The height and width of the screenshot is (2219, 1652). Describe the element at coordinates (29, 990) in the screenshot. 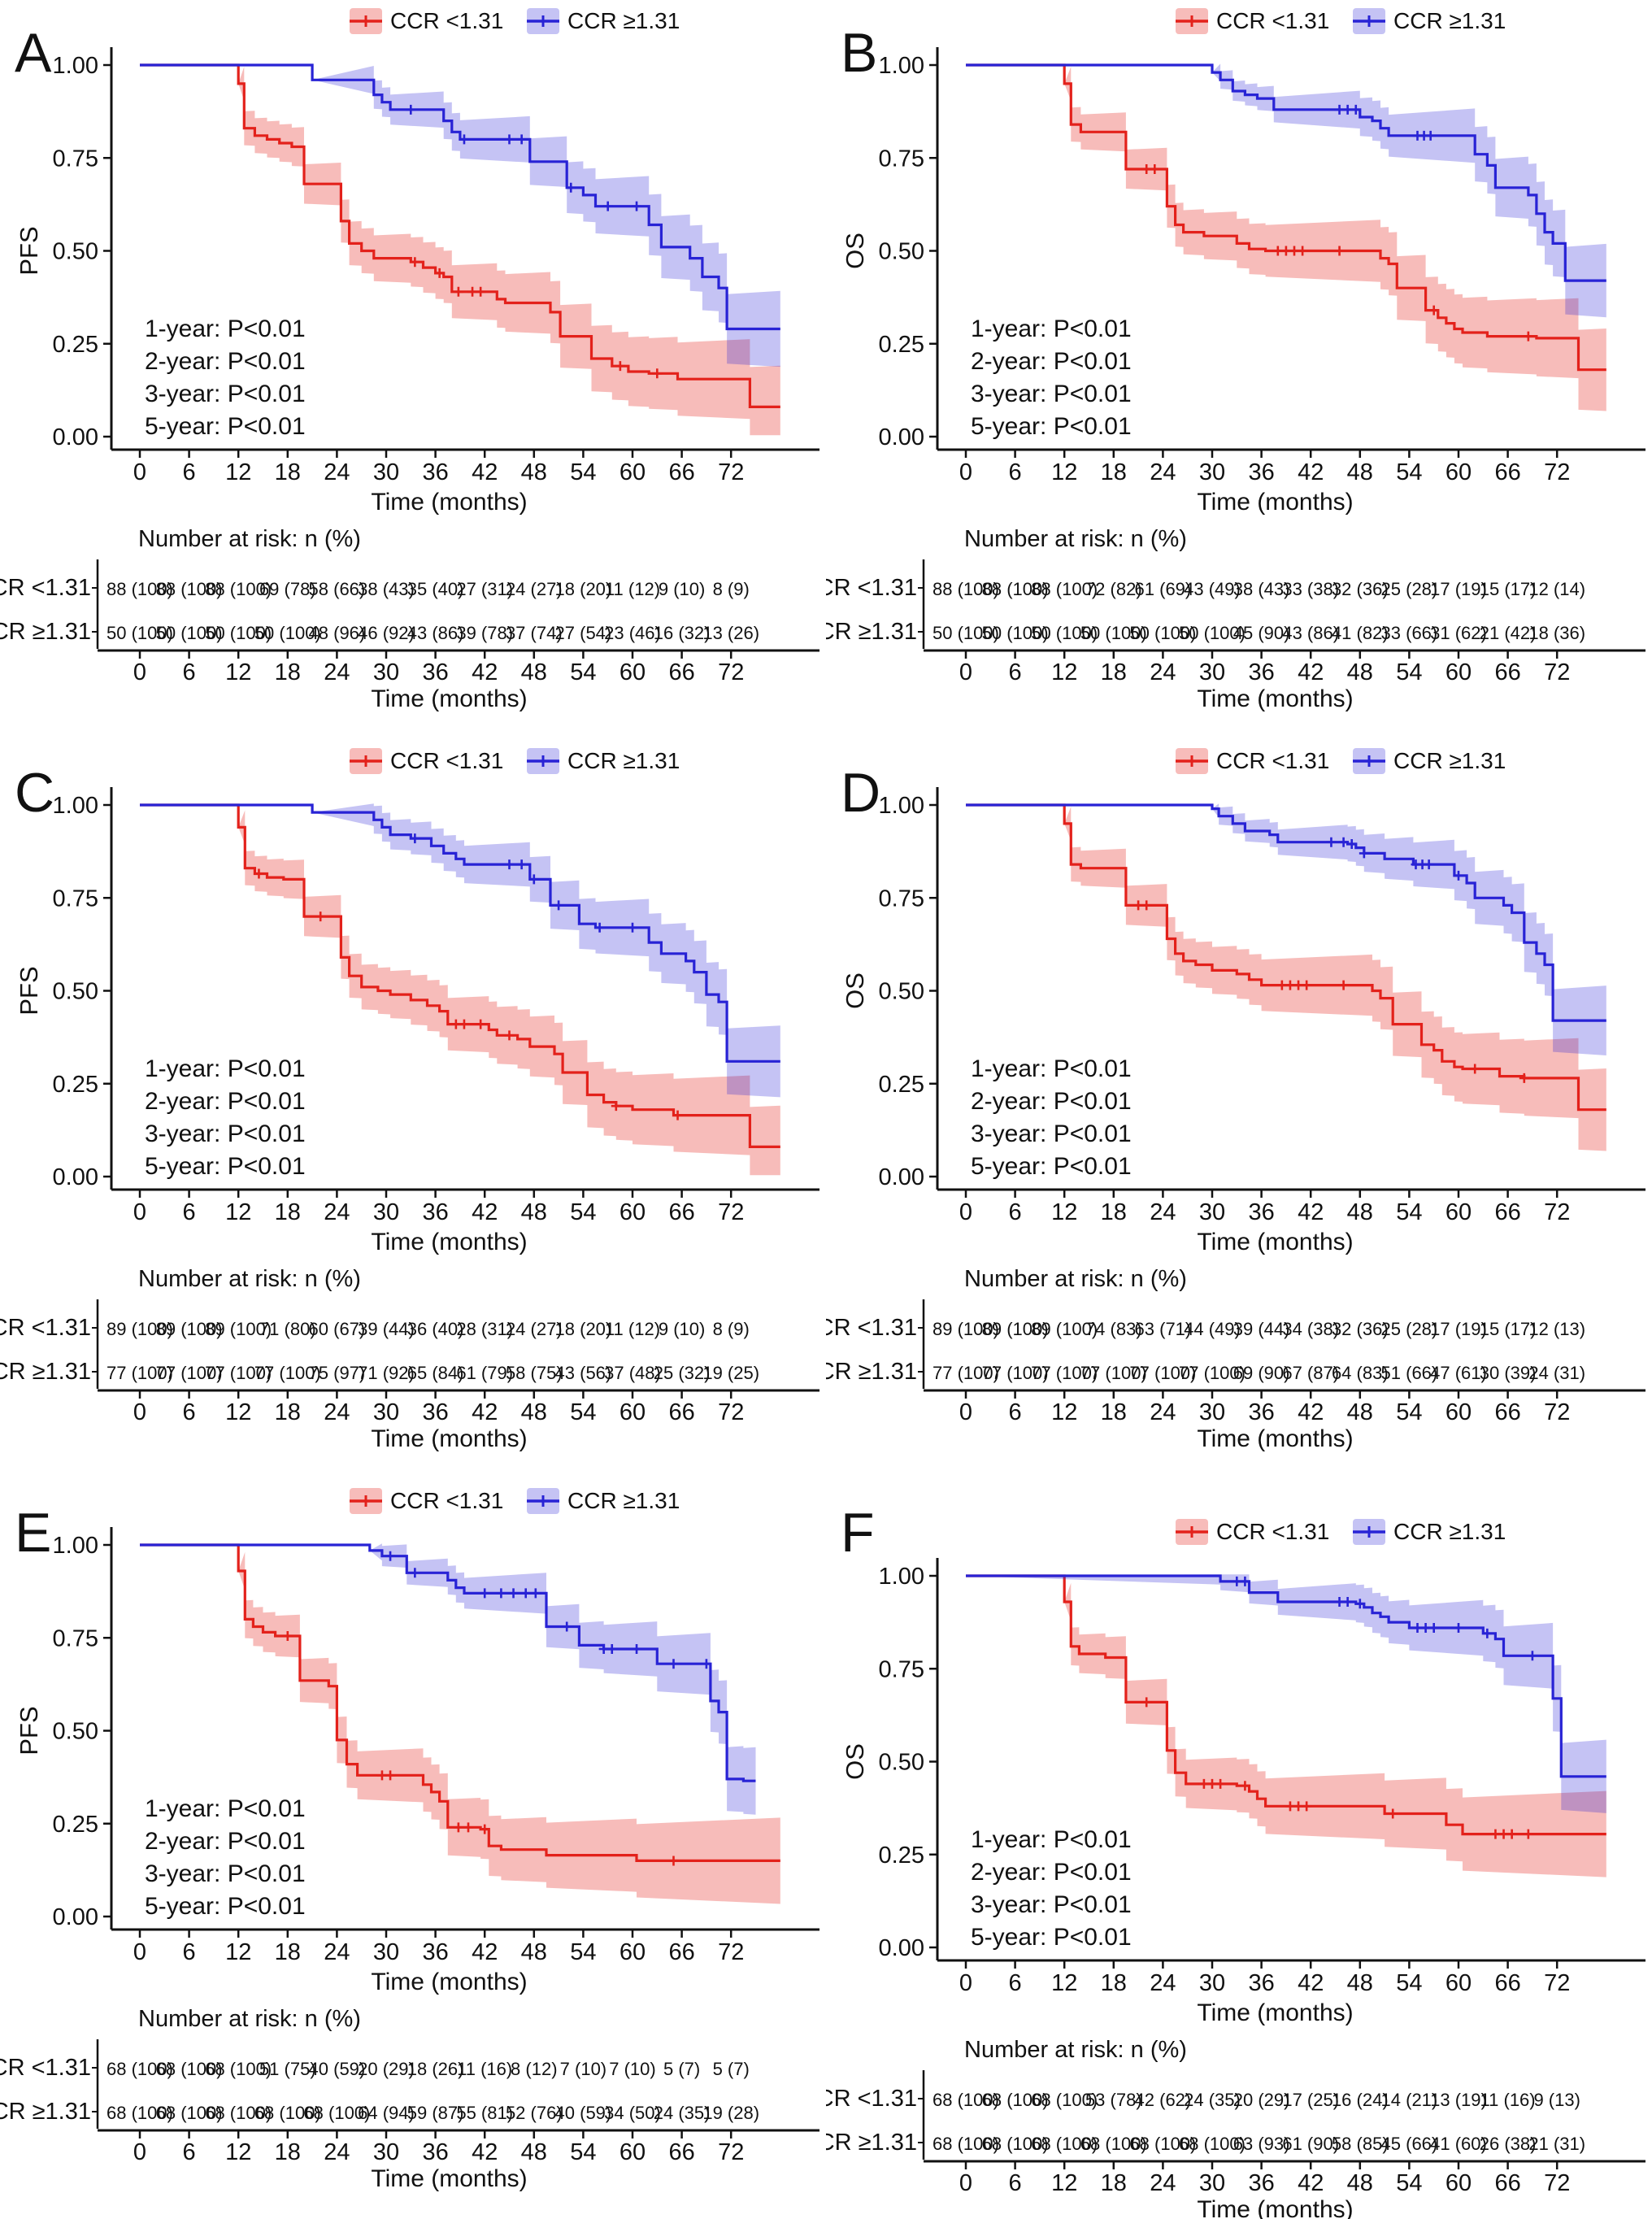

I see `y-axis-title: PFS` at that location.